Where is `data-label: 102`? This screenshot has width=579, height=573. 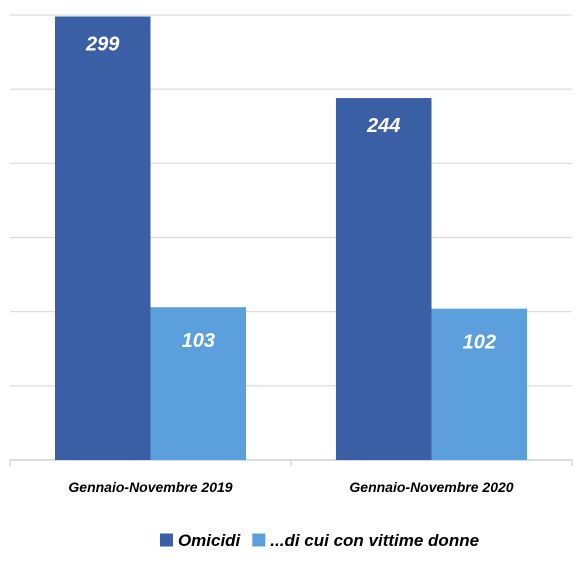
data-label: 102 is located at coordinates (479, 343).